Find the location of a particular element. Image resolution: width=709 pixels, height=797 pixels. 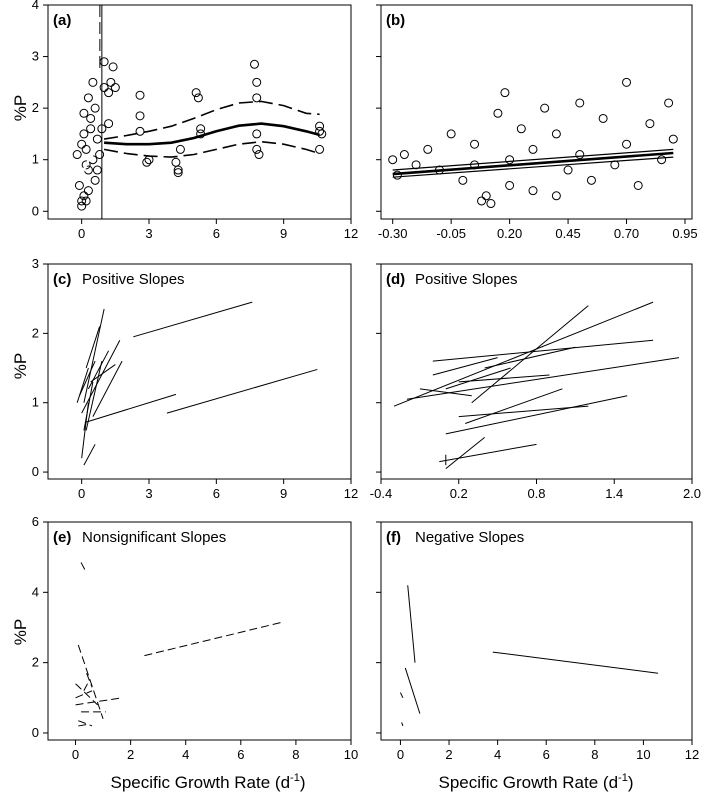

frame-c is located at coordinates (199, 371).